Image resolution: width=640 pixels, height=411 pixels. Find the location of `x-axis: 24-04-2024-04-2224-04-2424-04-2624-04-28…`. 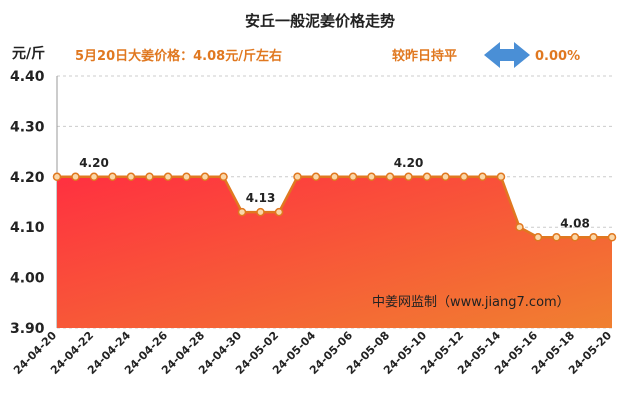

x-axis: 24-04-2024-04-2224-04-2424-04-2624-04-28… is located at coordinates (312, 353).